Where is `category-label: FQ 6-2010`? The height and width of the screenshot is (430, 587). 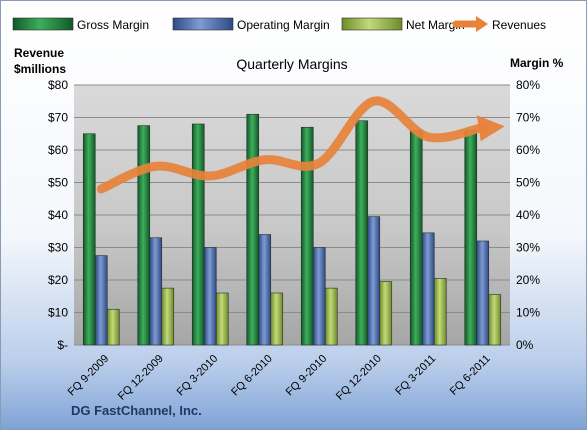
category-label: FQ 6-2010 is located at coordinates (252, 376).